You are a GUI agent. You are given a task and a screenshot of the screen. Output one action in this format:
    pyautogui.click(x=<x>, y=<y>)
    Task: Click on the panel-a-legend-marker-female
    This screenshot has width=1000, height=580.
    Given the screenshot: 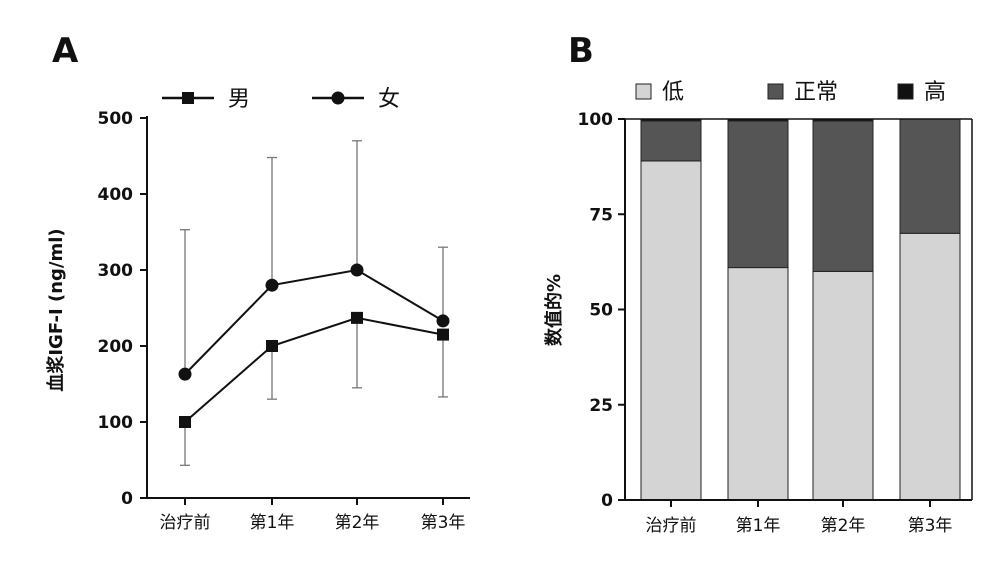 What is the action you would take?
    pyautogui.click(x=338, y=98)
    